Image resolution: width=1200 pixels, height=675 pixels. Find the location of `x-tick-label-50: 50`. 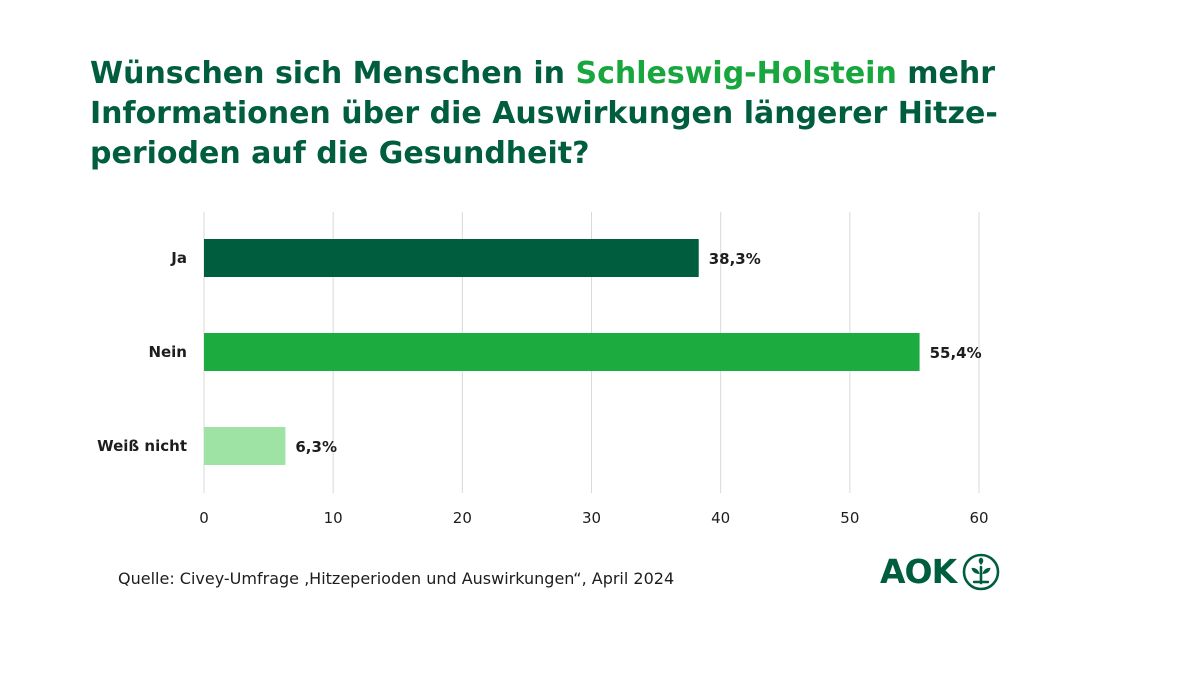

x-tick-label-50: 50 is located at coordinates (849, 518).